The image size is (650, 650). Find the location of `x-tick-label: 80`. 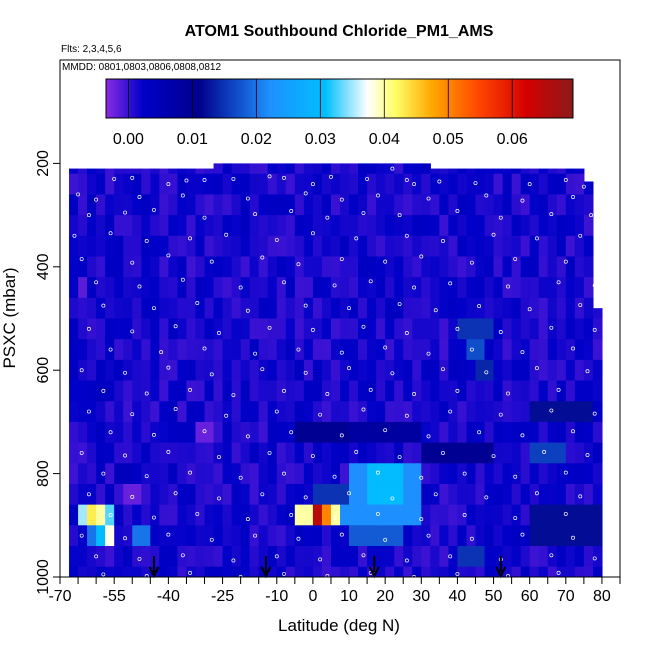

x-tick-label: 80 is located at coordinates (602, 596).